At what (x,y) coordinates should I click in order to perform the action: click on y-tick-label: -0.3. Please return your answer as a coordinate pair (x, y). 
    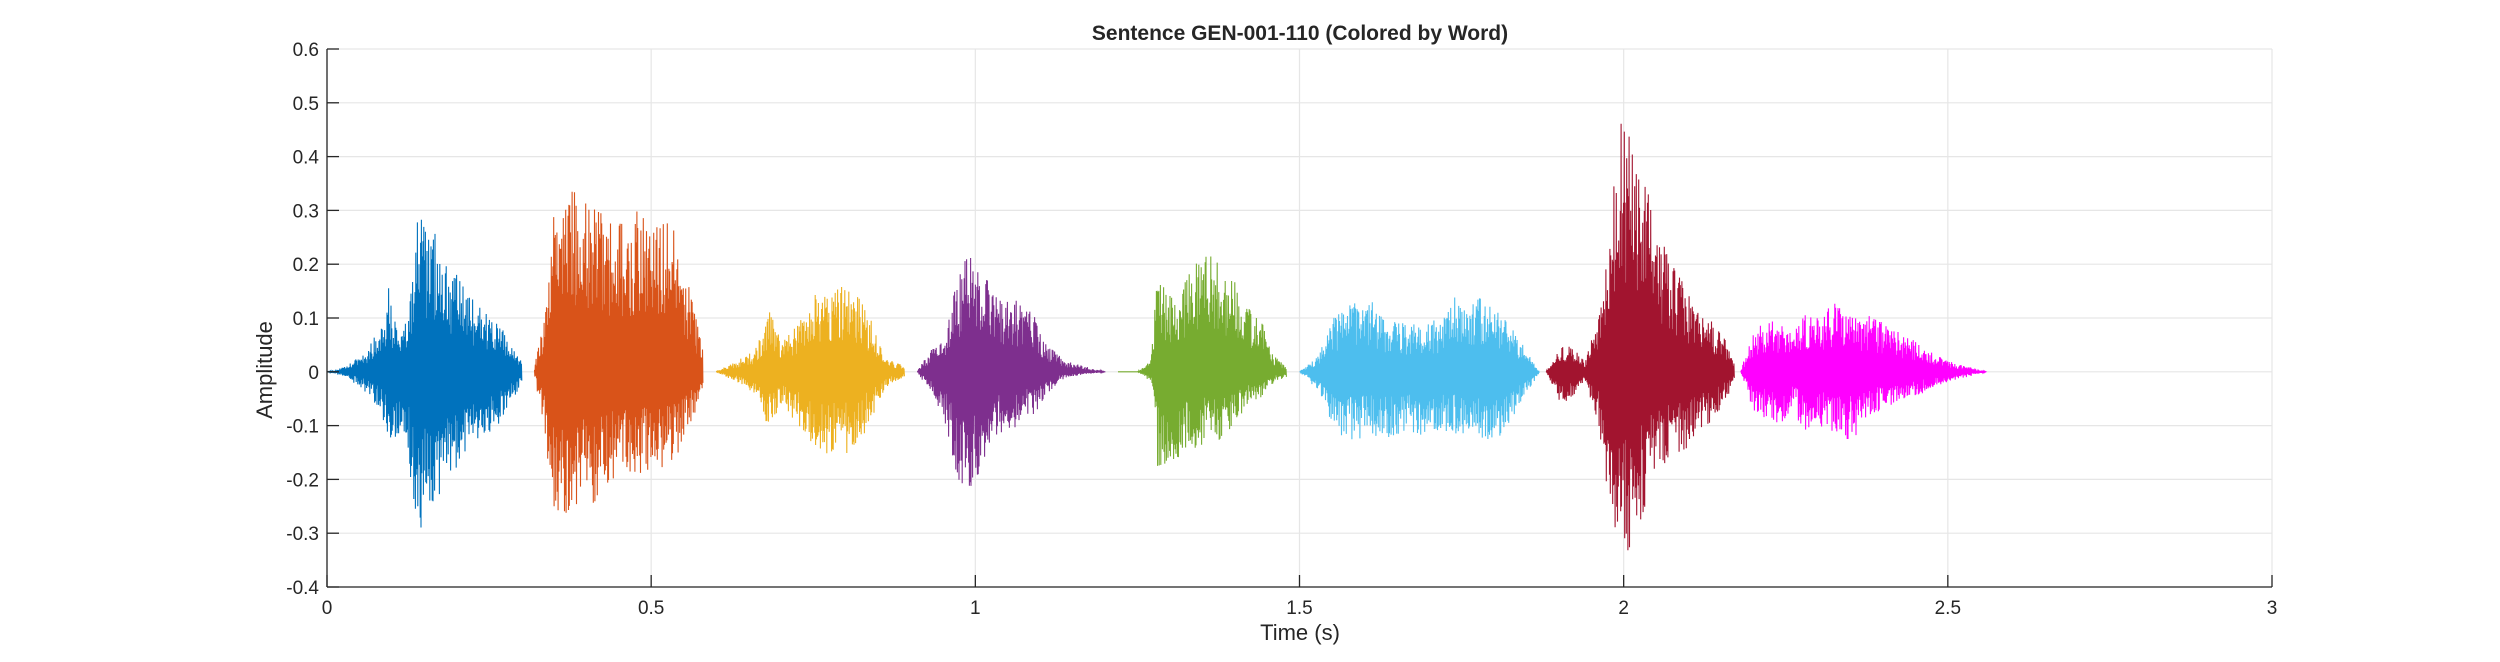
    Looking at the image, I should click on (302, 534).